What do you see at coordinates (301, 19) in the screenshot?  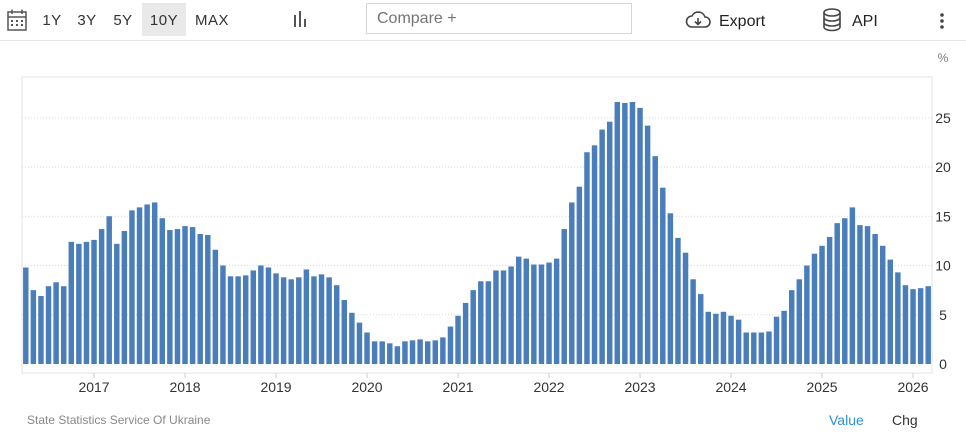 I see `bar-chart-icon` at bounding box center [301, 19].